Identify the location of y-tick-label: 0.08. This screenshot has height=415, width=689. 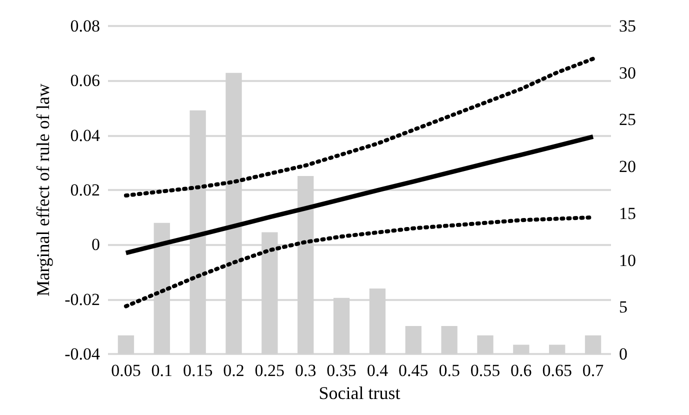
(85, 26).